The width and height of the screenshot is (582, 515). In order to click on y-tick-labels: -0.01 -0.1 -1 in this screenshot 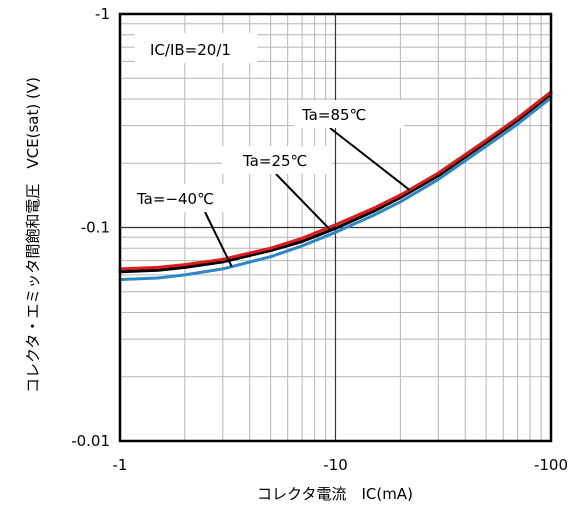, I will do `click(90, 227)`.